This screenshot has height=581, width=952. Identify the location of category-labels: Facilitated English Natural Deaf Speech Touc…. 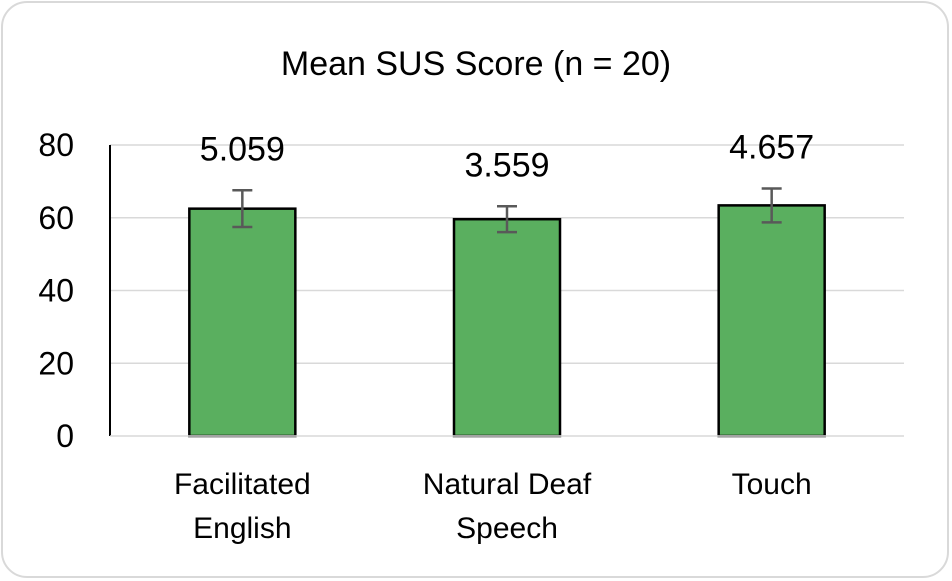
(493, 506).